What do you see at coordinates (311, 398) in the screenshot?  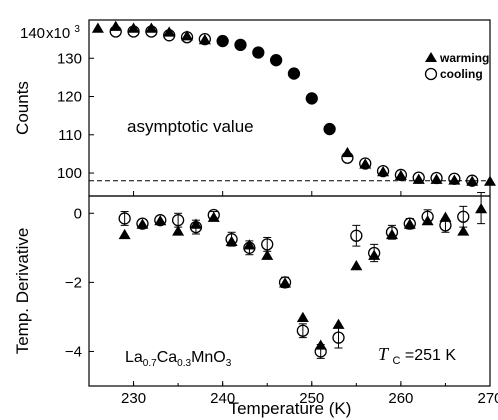 I see `x-tick-label: 250` at bounding box center [311, 398].